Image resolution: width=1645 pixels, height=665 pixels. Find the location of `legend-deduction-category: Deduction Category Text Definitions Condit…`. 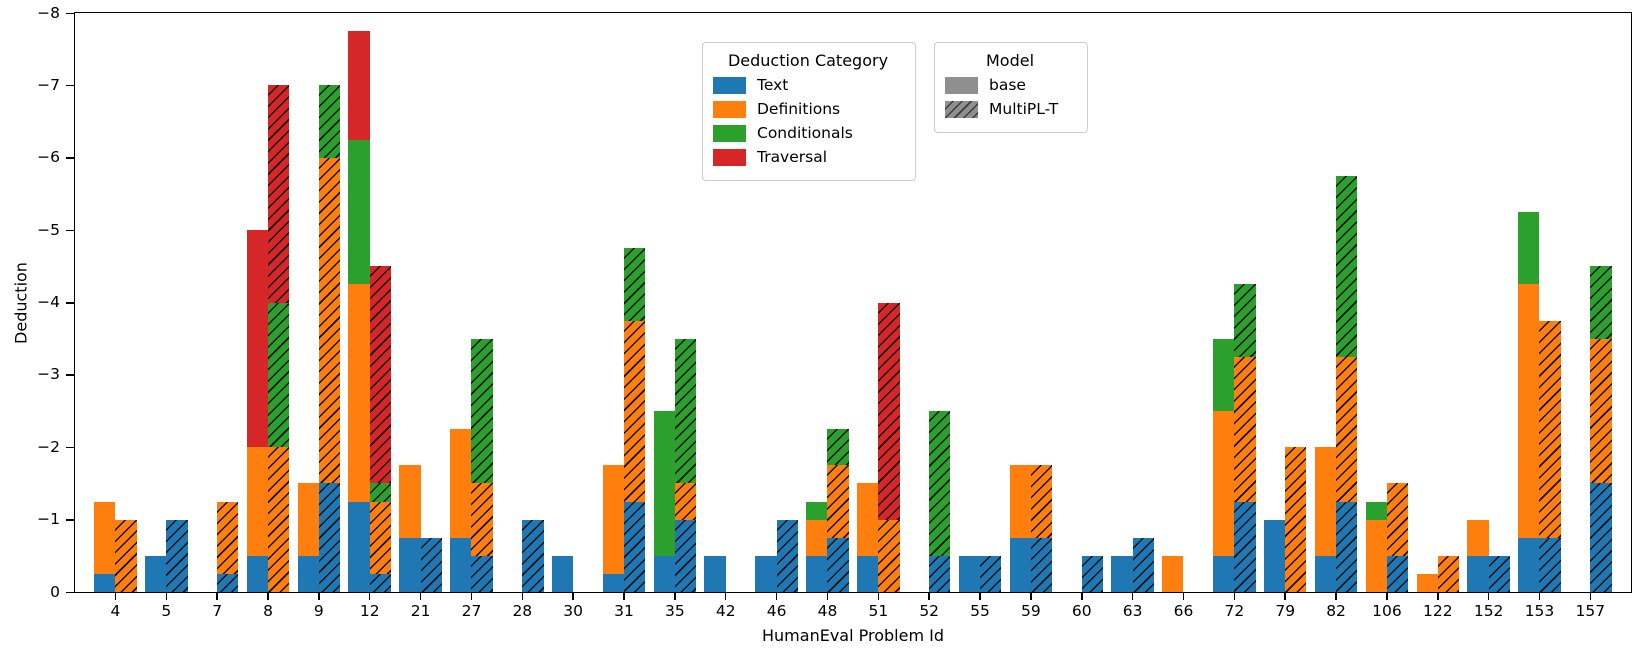

legend-deduction-category: Deduction Category Text Definitions Condit… is located at coordinates (809, 111).